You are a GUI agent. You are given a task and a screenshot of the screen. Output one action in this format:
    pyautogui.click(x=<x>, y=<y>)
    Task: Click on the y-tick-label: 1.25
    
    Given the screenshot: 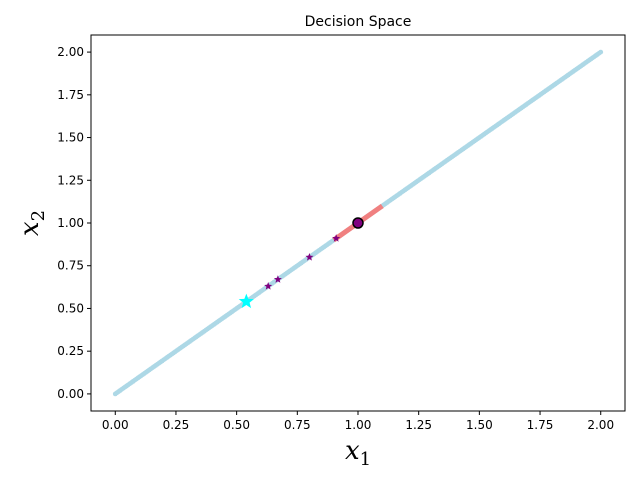 What is the action you would take?
    pyautogui.click(x=70, y=180)
    